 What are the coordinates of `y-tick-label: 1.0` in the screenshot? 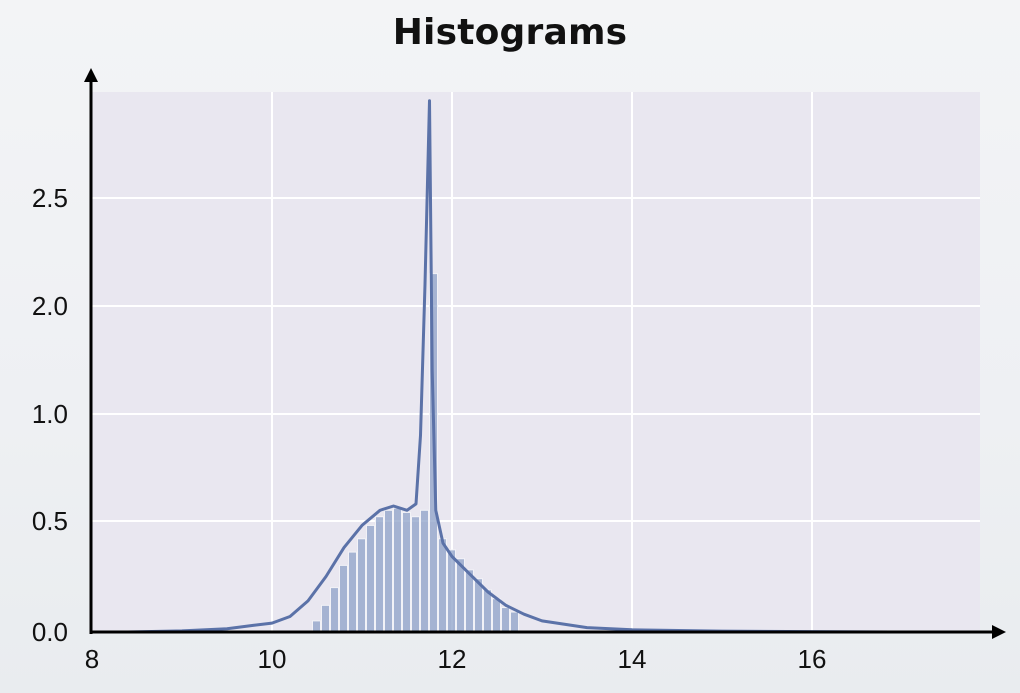 It's located at (50, 414).